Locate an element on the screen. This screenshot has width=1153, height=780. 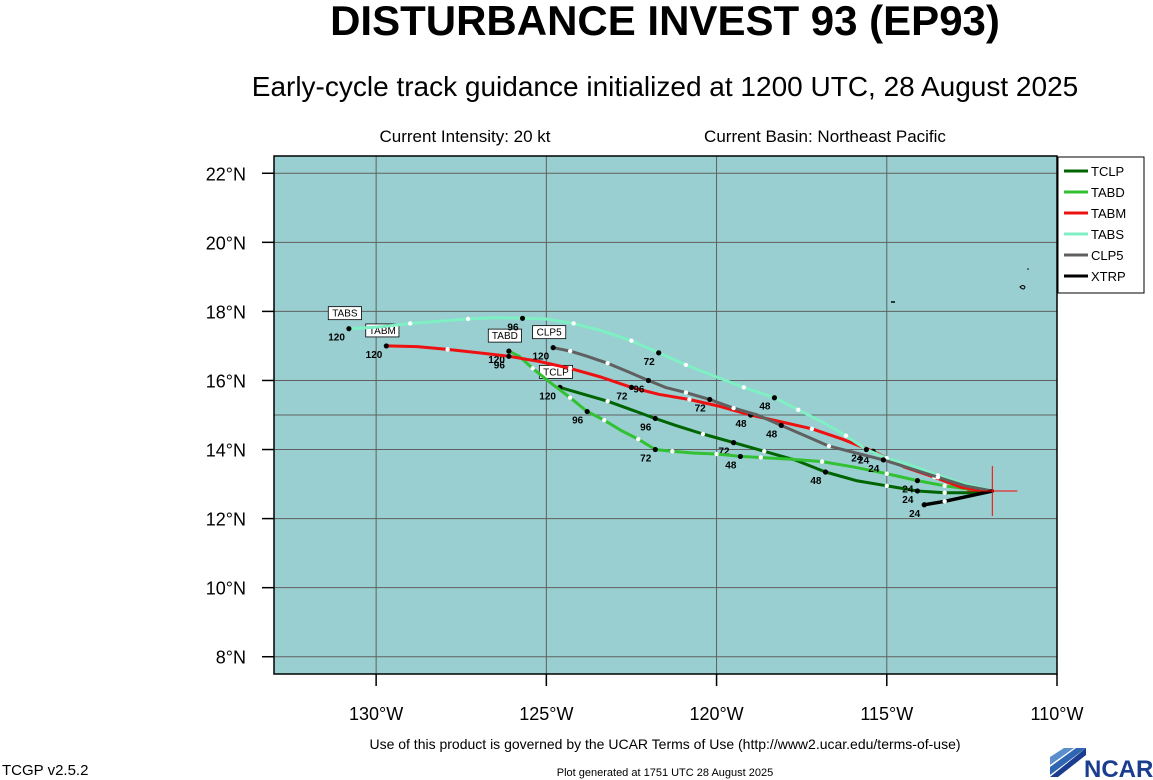
legend-label-tabm: TABM is located at coordinates (1108, 213).